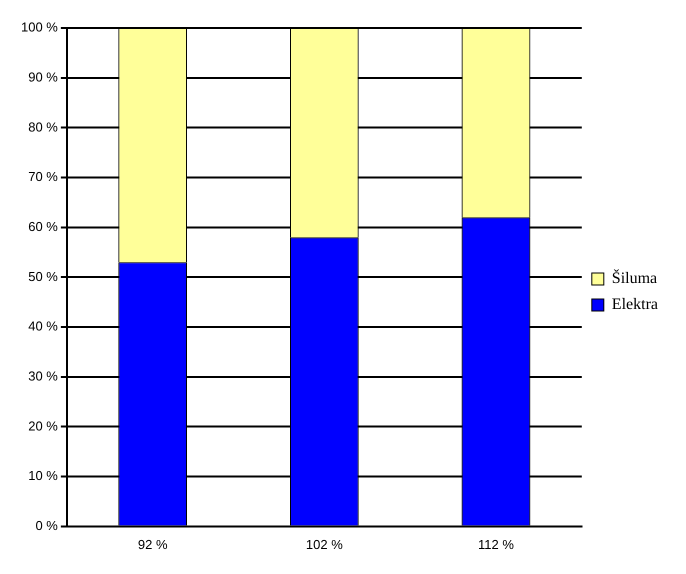 This screenshot has height=574, width=686. I want to click on y-tick-label: 10 %, so click(43, 476).